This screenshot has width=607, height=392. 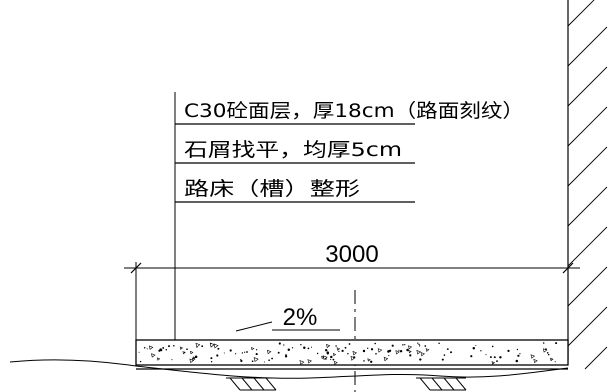 What do you see at coordinates (293, 150) in the screenshot?
I see `layer-label-2: 石屑找平，均厚5cm` at bounding box center [293, 150].